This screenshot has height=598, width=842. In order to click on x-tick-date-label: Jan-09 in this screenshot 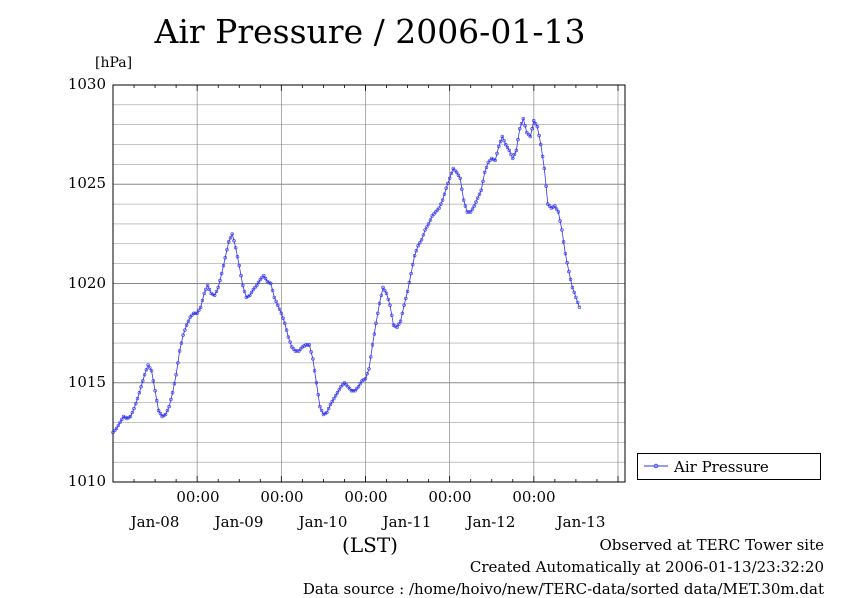, I will do `click(239, 522)`.